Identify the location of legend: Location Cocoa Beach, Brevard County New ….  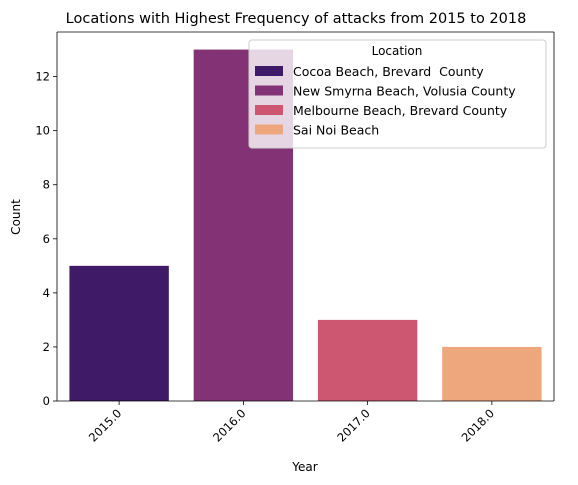
(397, 94).